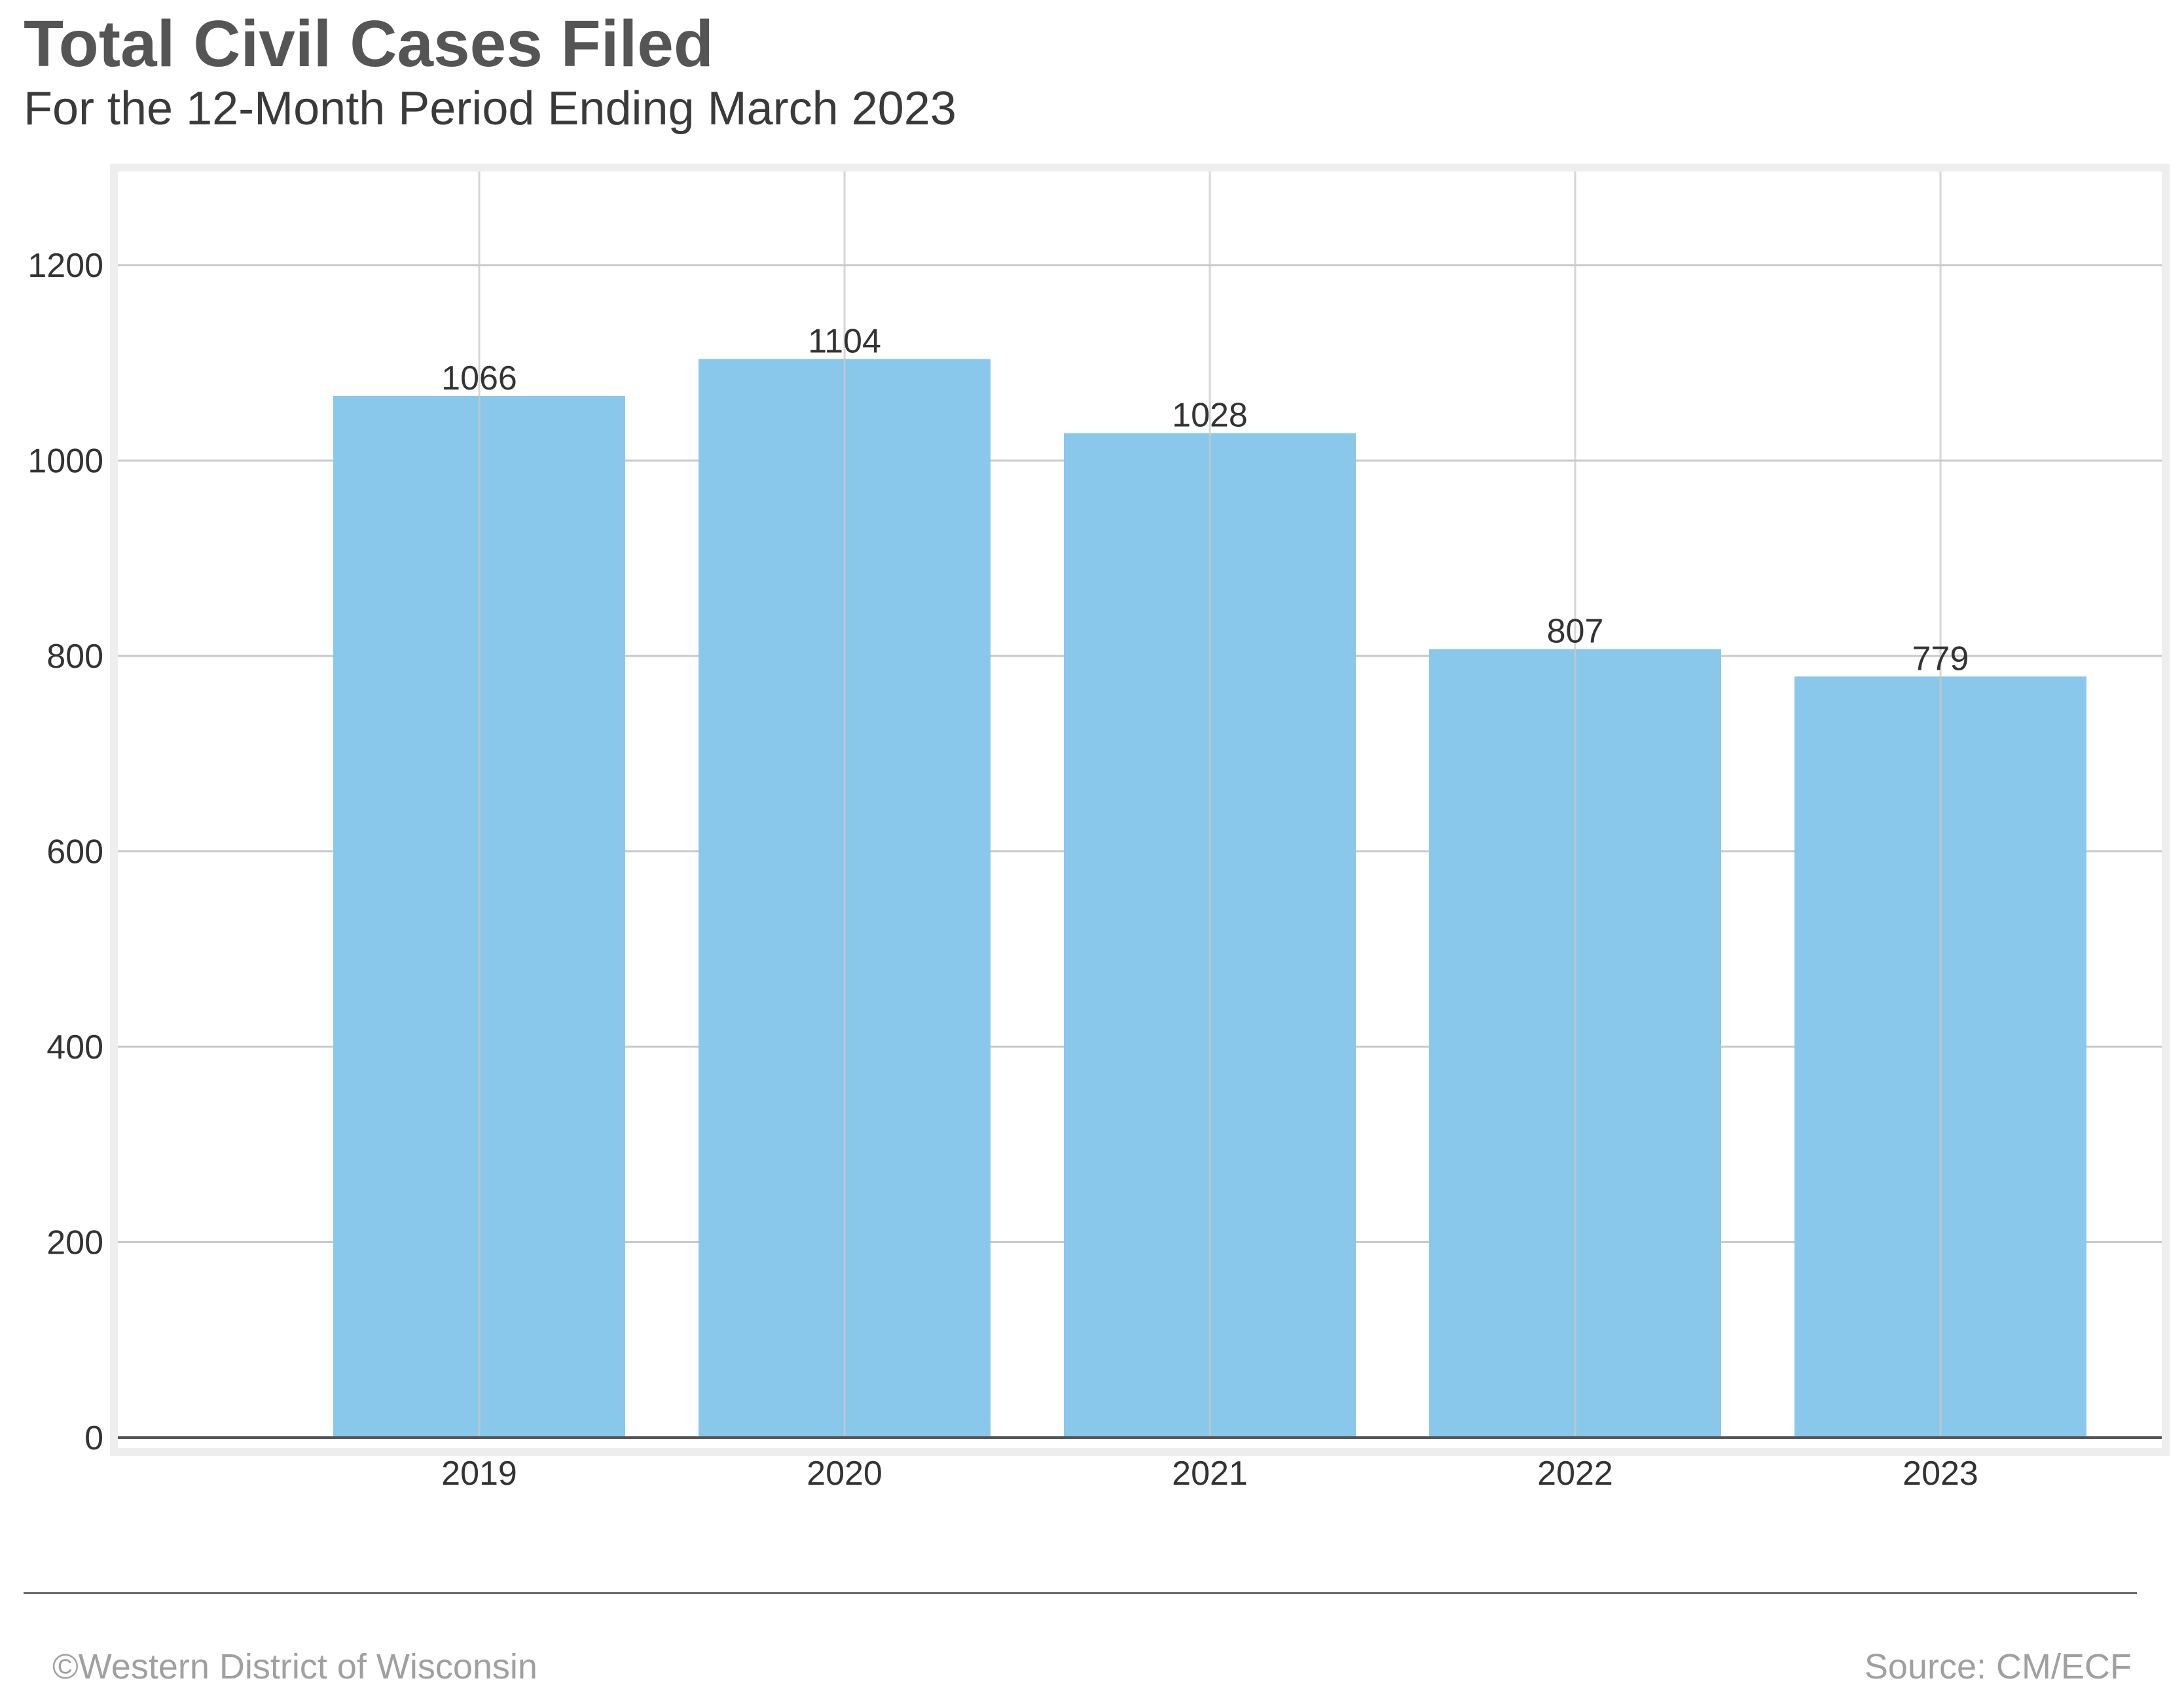 Image resolution: width=2184 pixels, height=1706 pixels. I want to click on y-tick-label: 600, so click(74, 852).